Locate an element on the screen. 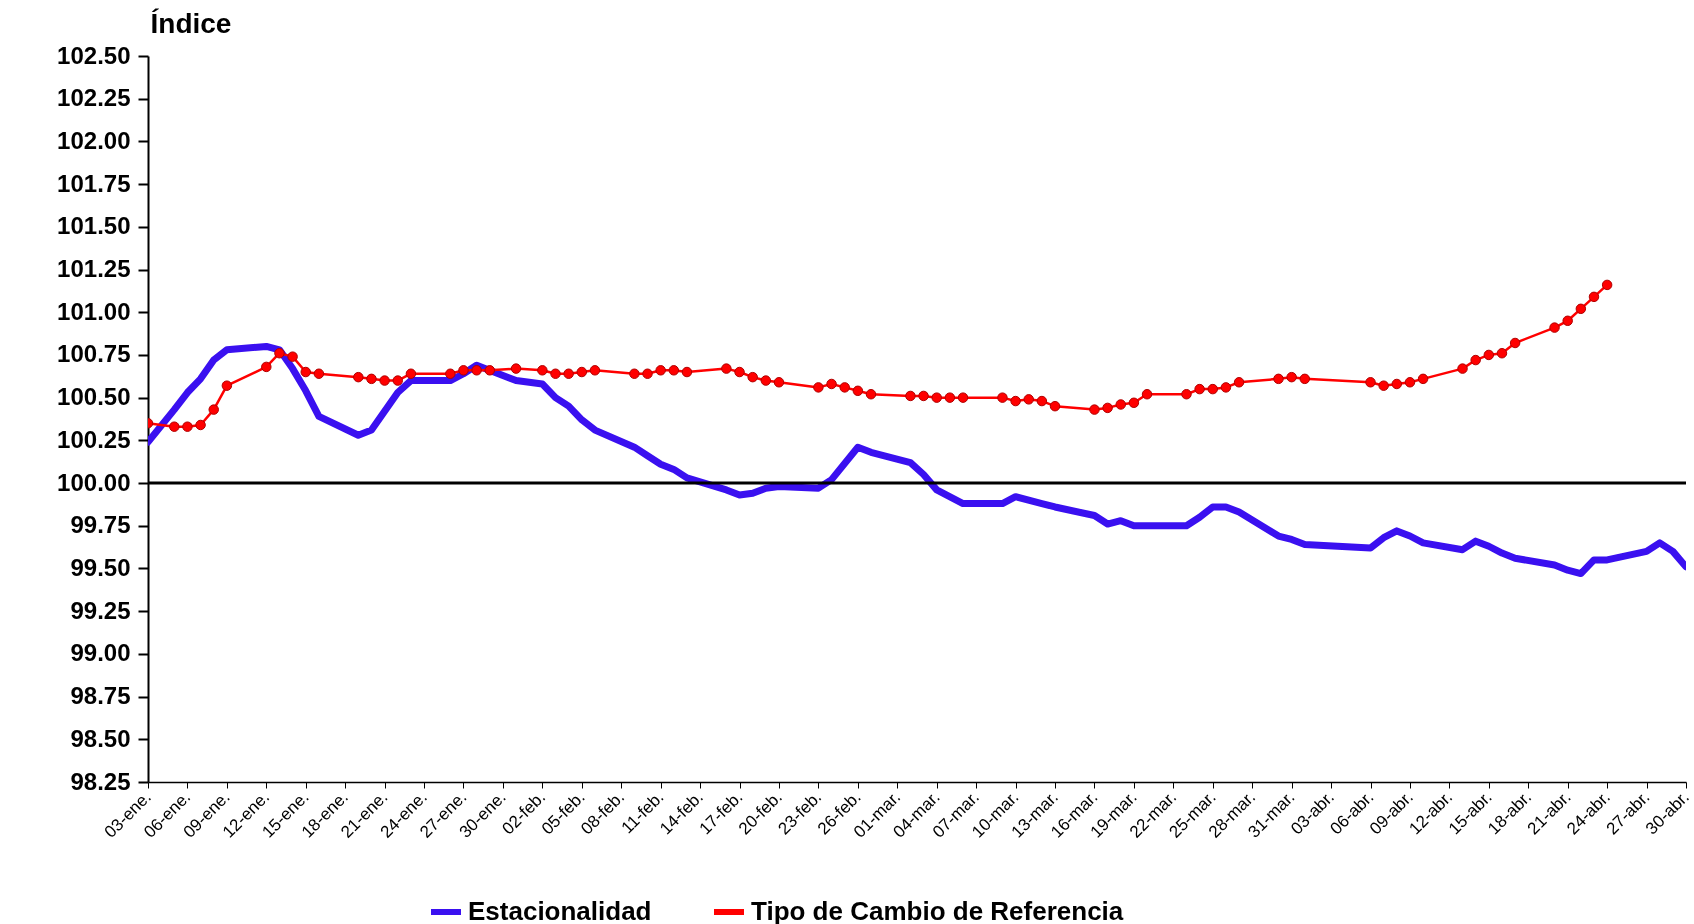 The height and width of the screenshot is (924, 1694). y-tick-label: 98.25 is located at coordinates (100, 781).